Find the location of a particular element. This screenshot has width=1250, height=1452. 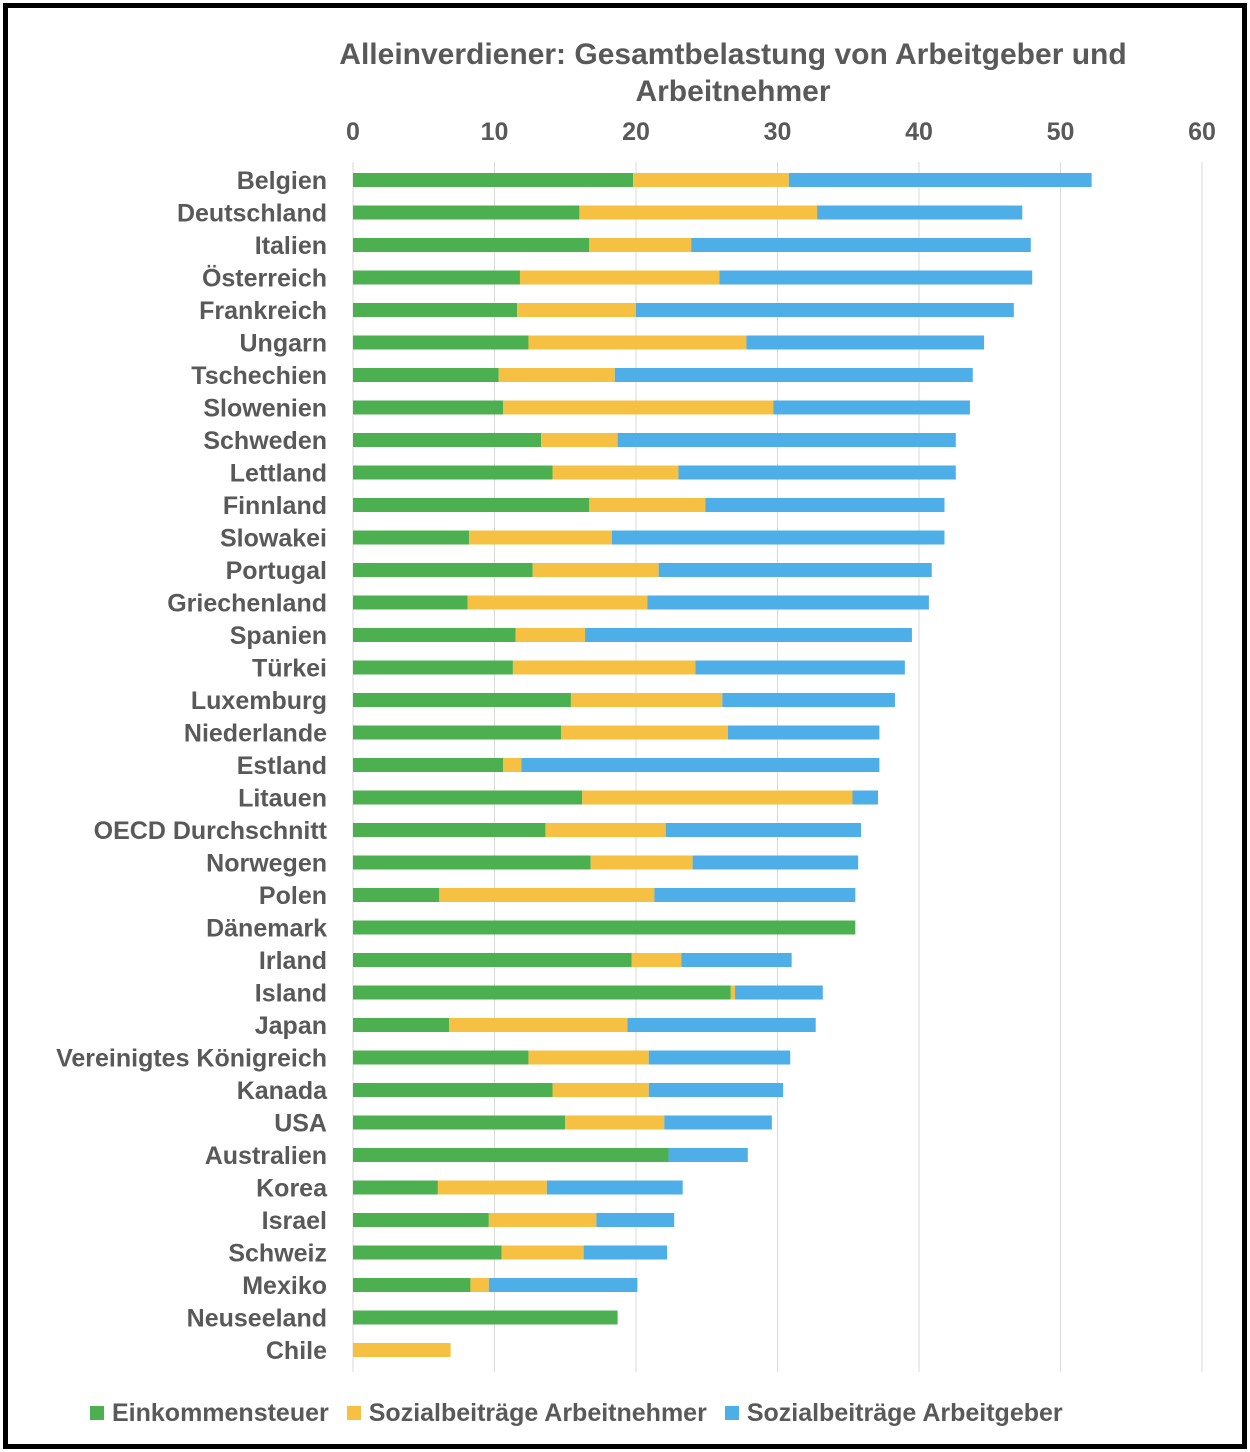

category-label: Lettland is located at coordinates (278, 474).